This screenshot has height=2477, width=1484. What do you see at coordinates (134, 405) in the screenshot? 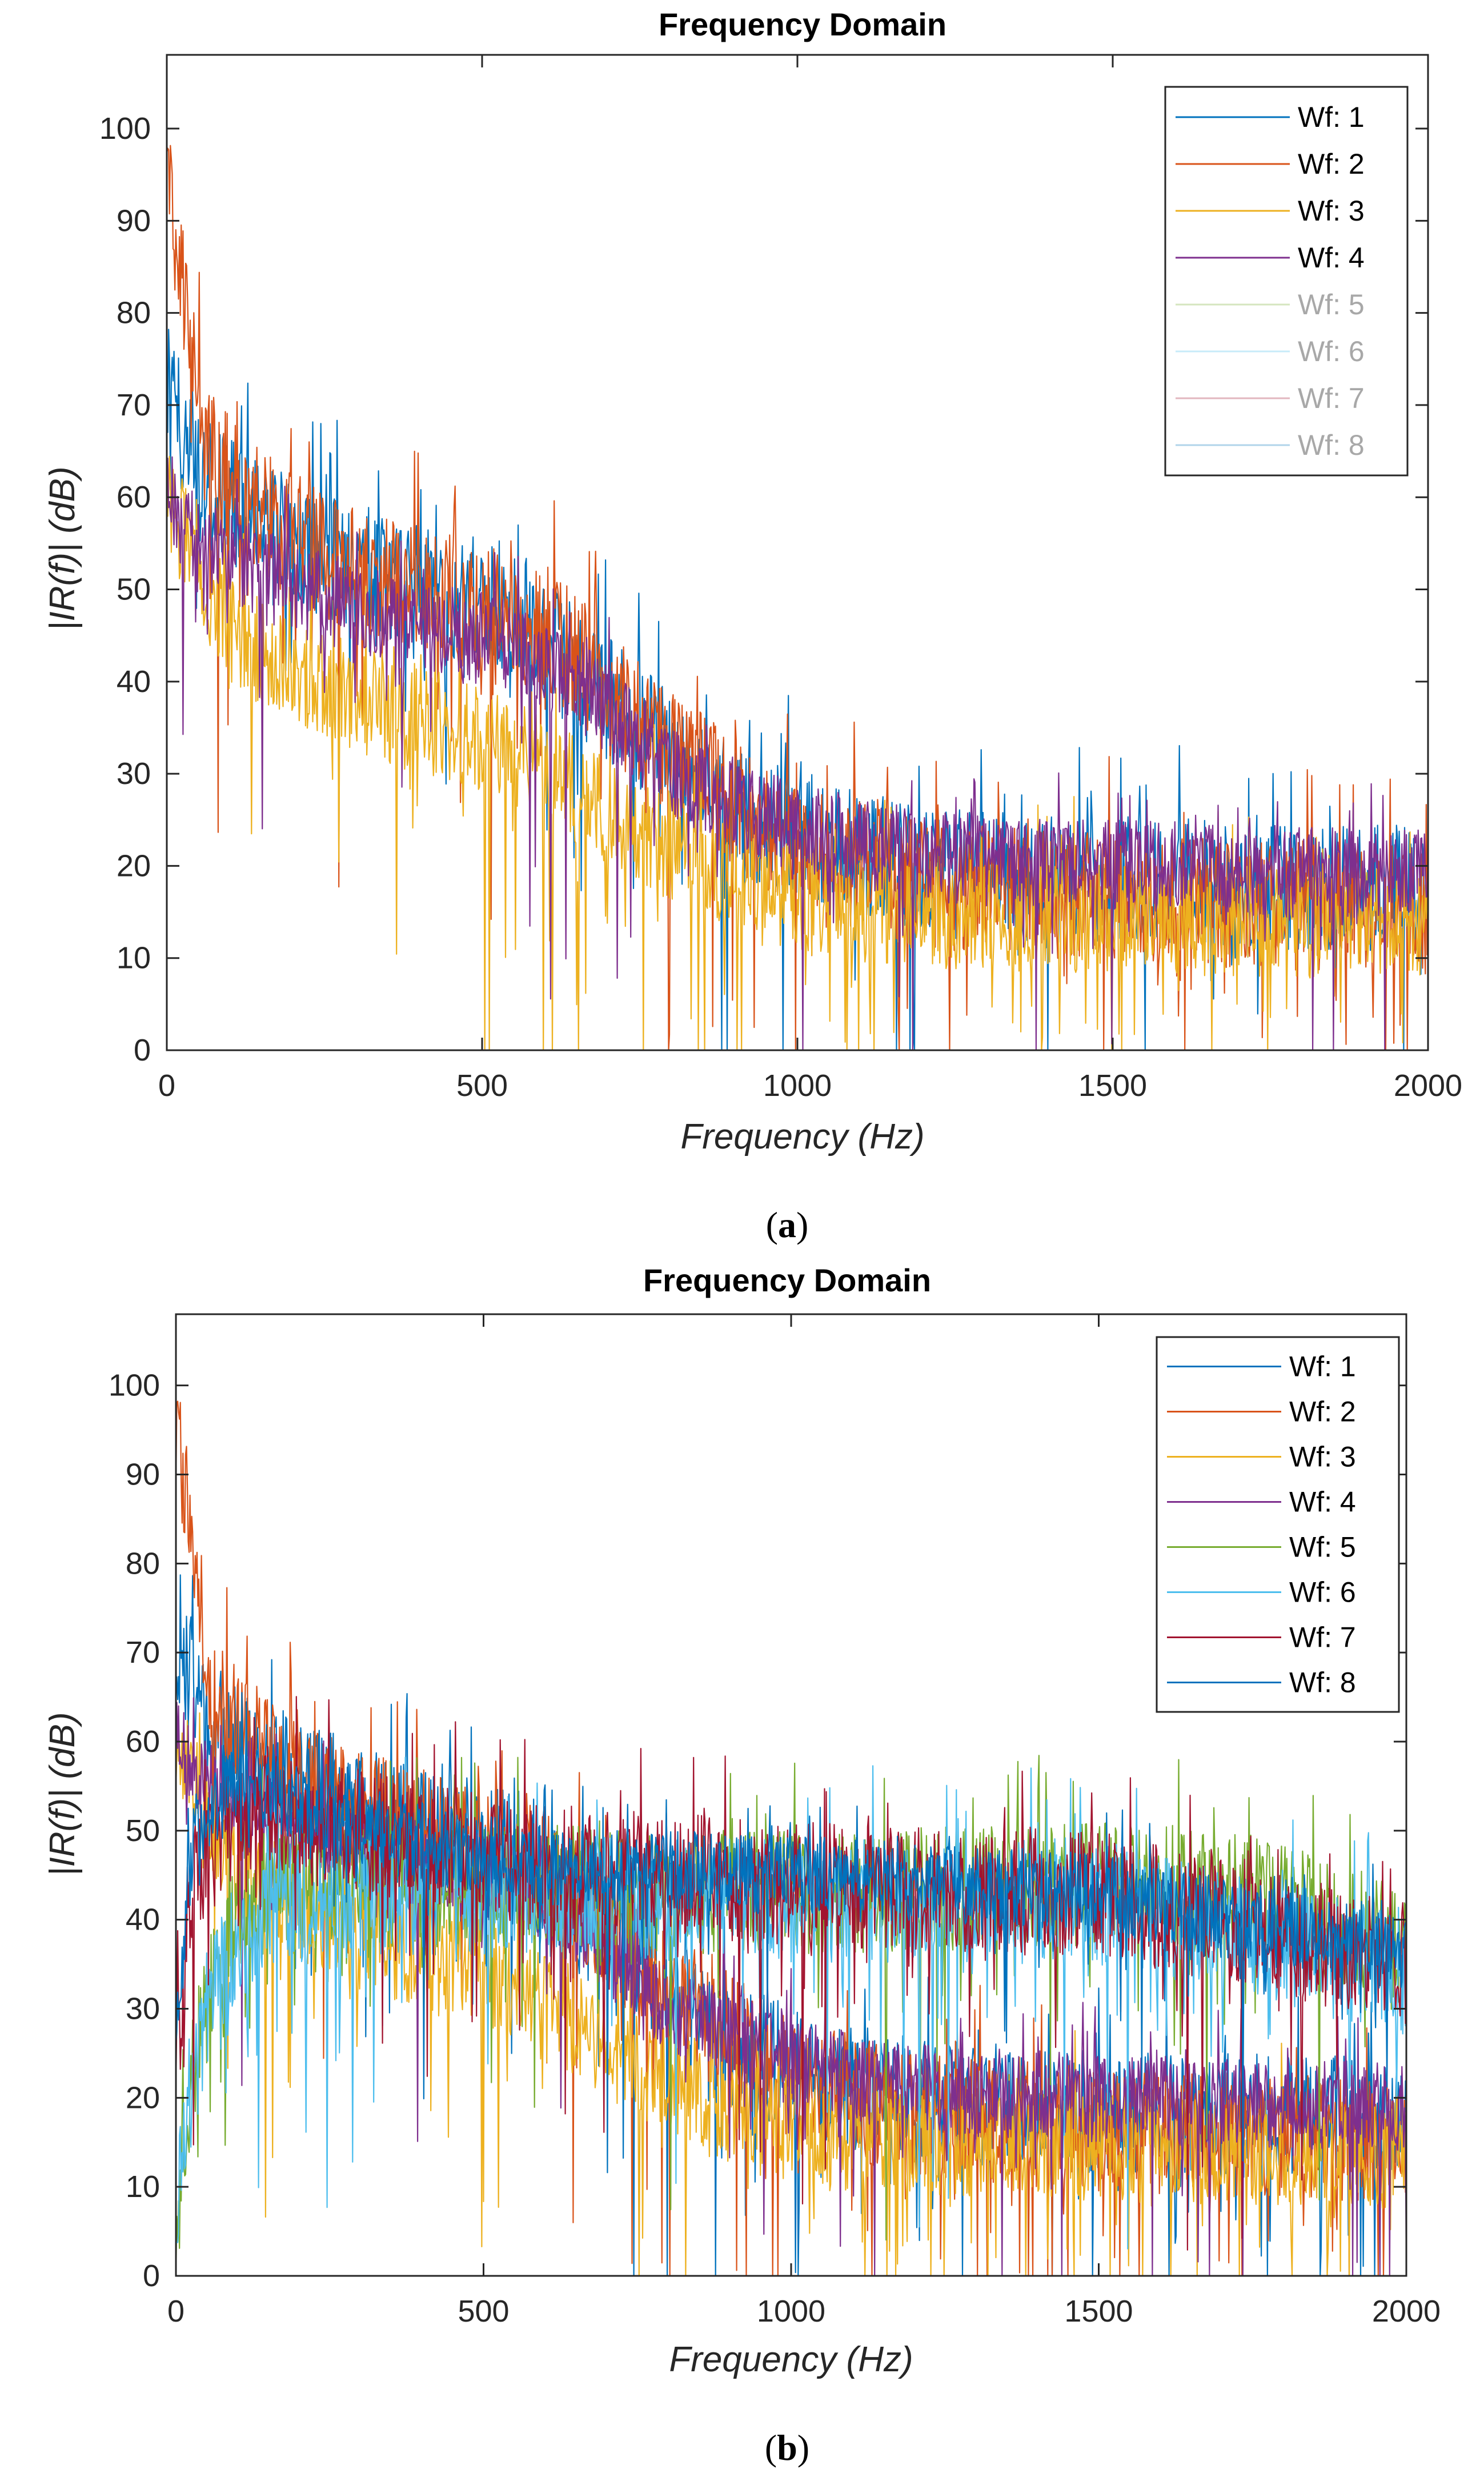
I see `chart-a-ytick-label: 70` at bounding box center [134, 405].